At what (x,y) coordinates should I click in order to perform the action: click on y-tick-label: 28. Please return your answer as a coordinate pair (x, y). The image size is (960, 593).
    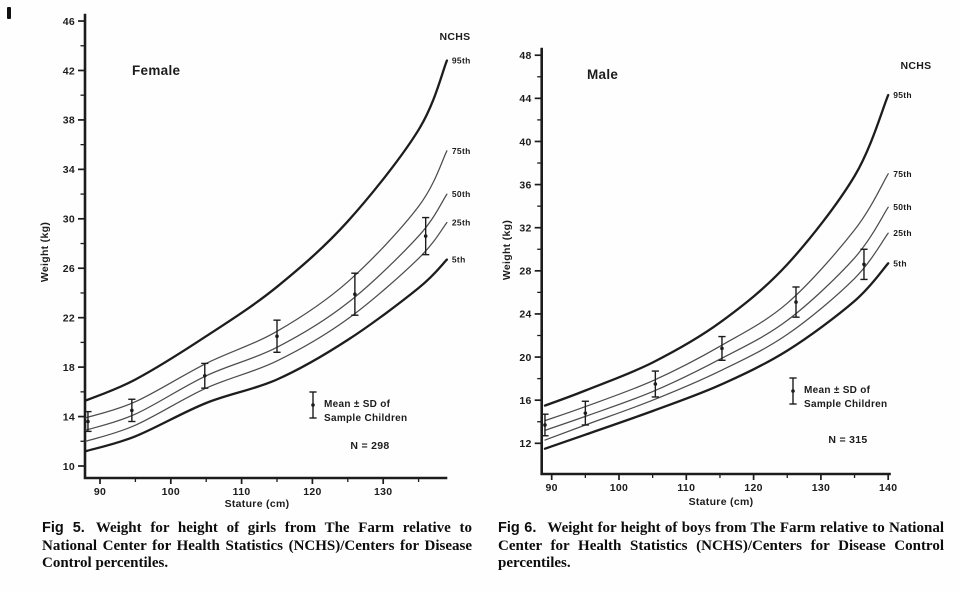
    Looking at the image, I should click on (525, 272).